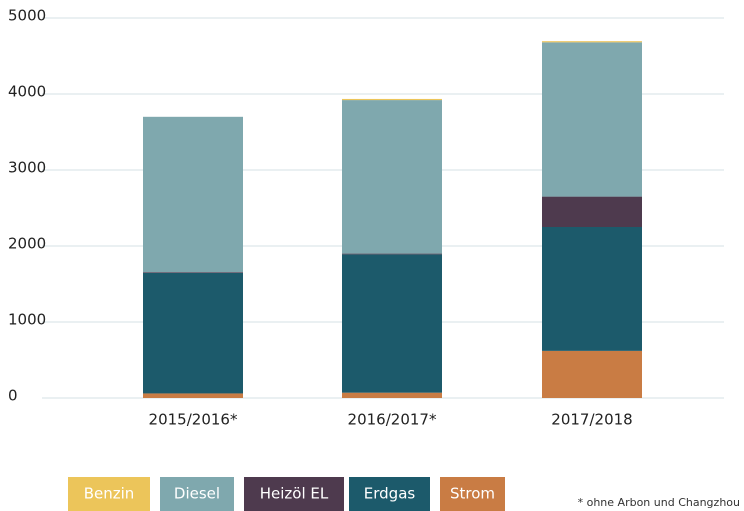 The height and width of the screenshot is (511, 744). I want to click on x-tick-label: 2017/2018, so click(591, 420).